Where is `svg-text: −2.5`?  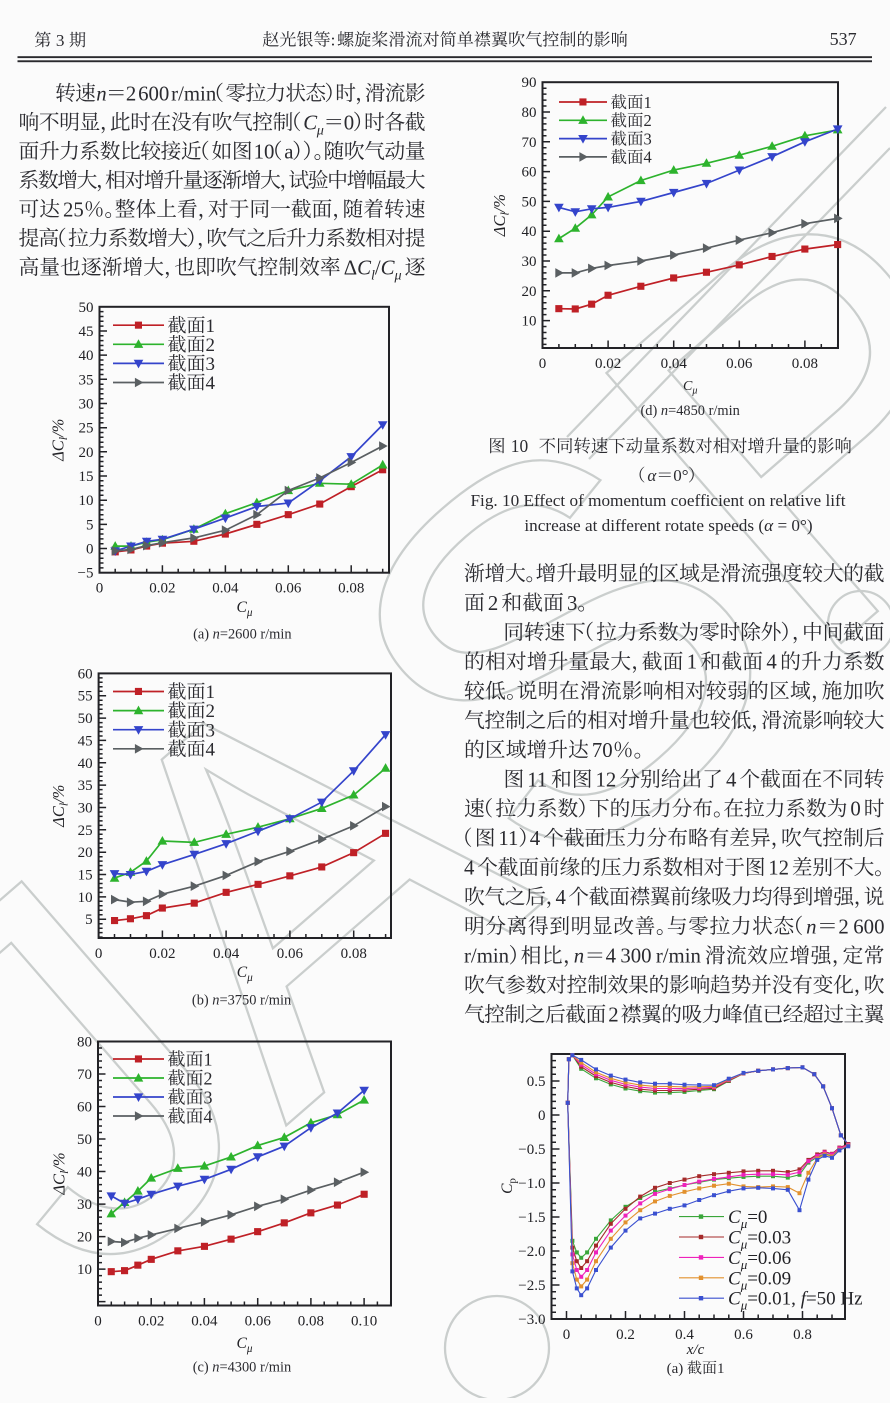
svg-text: −2.5 is located at coordinates (531, 1286).